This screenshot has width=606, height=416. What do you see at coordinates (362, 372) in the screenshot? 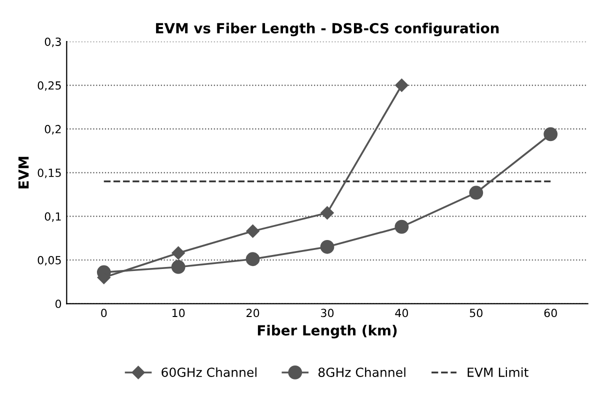
I see `legend-label: 8GHz Channel` at bounding box center [362, 372].